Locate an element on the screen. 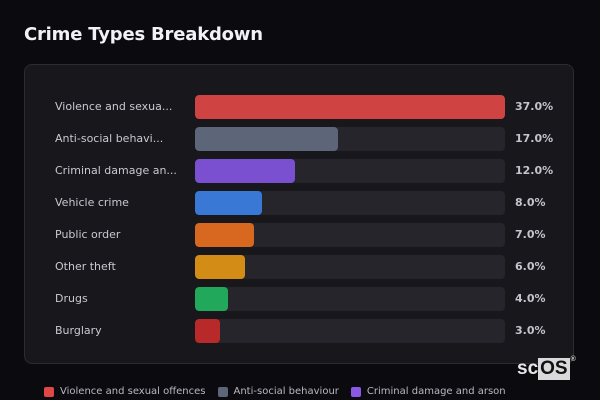  legend-item: Criminal damage and arson is located at coordinates (428, 391).